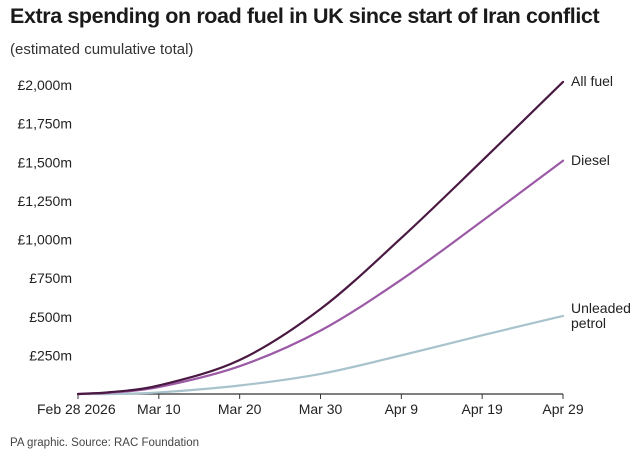 This screenshot has height=463, width=640. I want to click on x-tick-label: Feb 28 2026, so click(76, 409).